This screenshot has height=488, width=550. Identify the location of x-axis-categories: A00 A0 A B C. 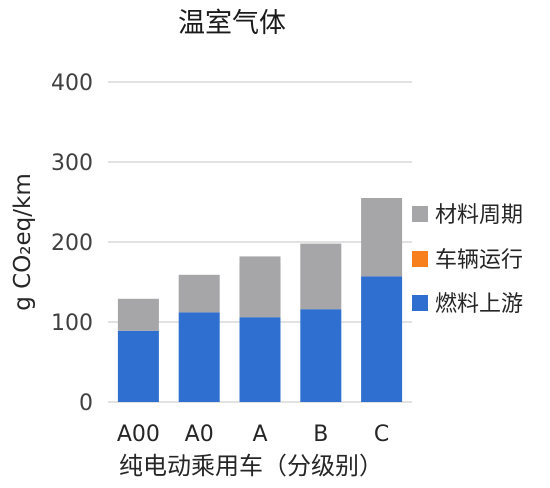
(253, 434).